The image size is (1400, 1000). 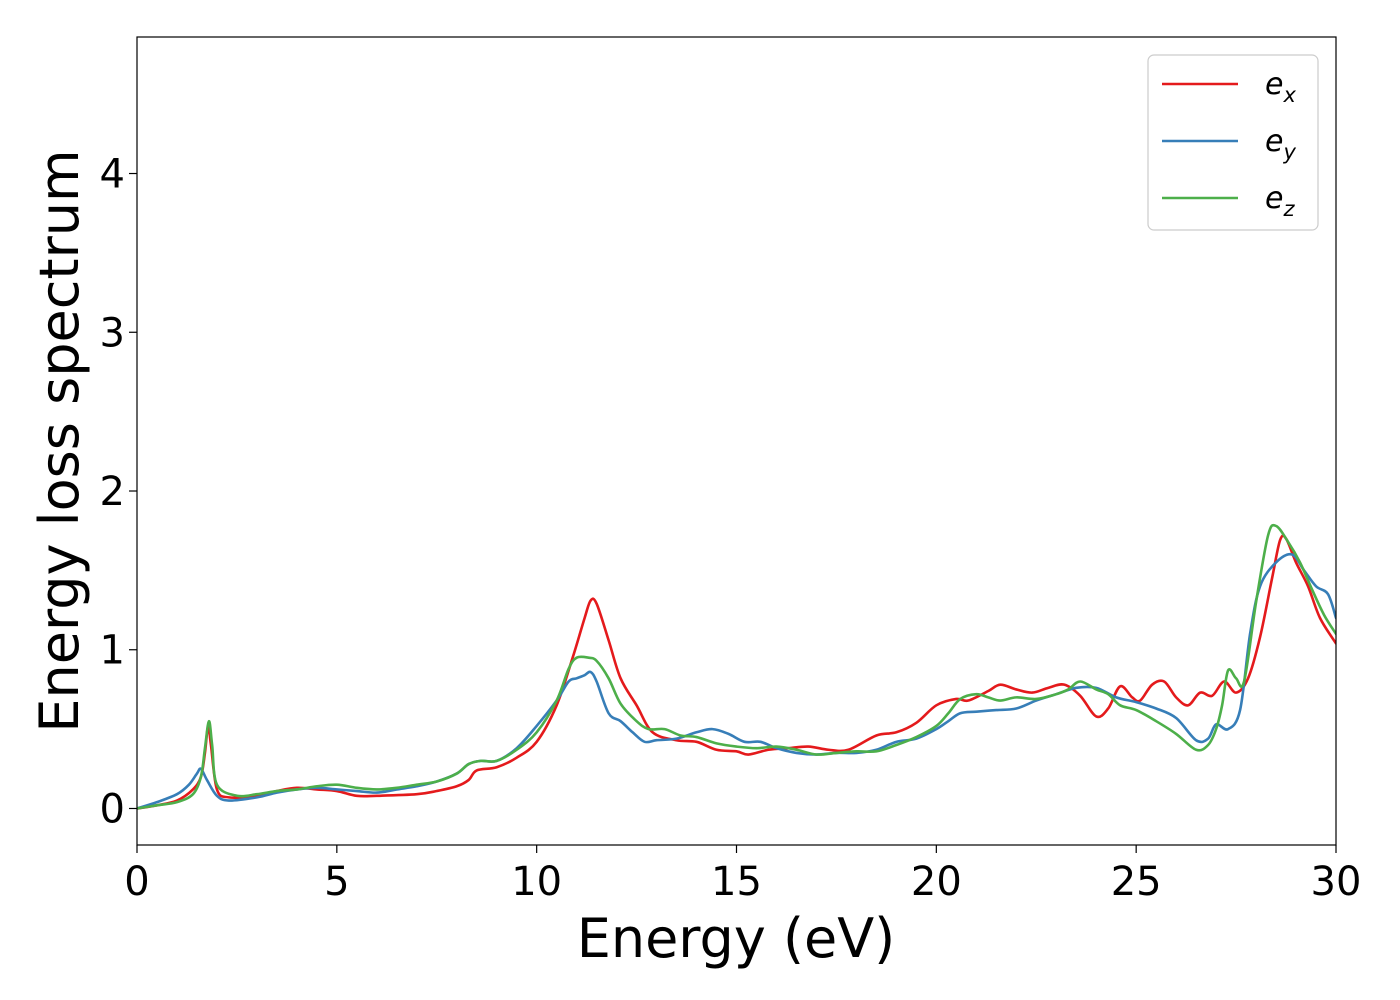 What do you see at coordinates (936, 882) in the screenshot?
I see `x-tick-label: 20` at bounding box center [936, 882].